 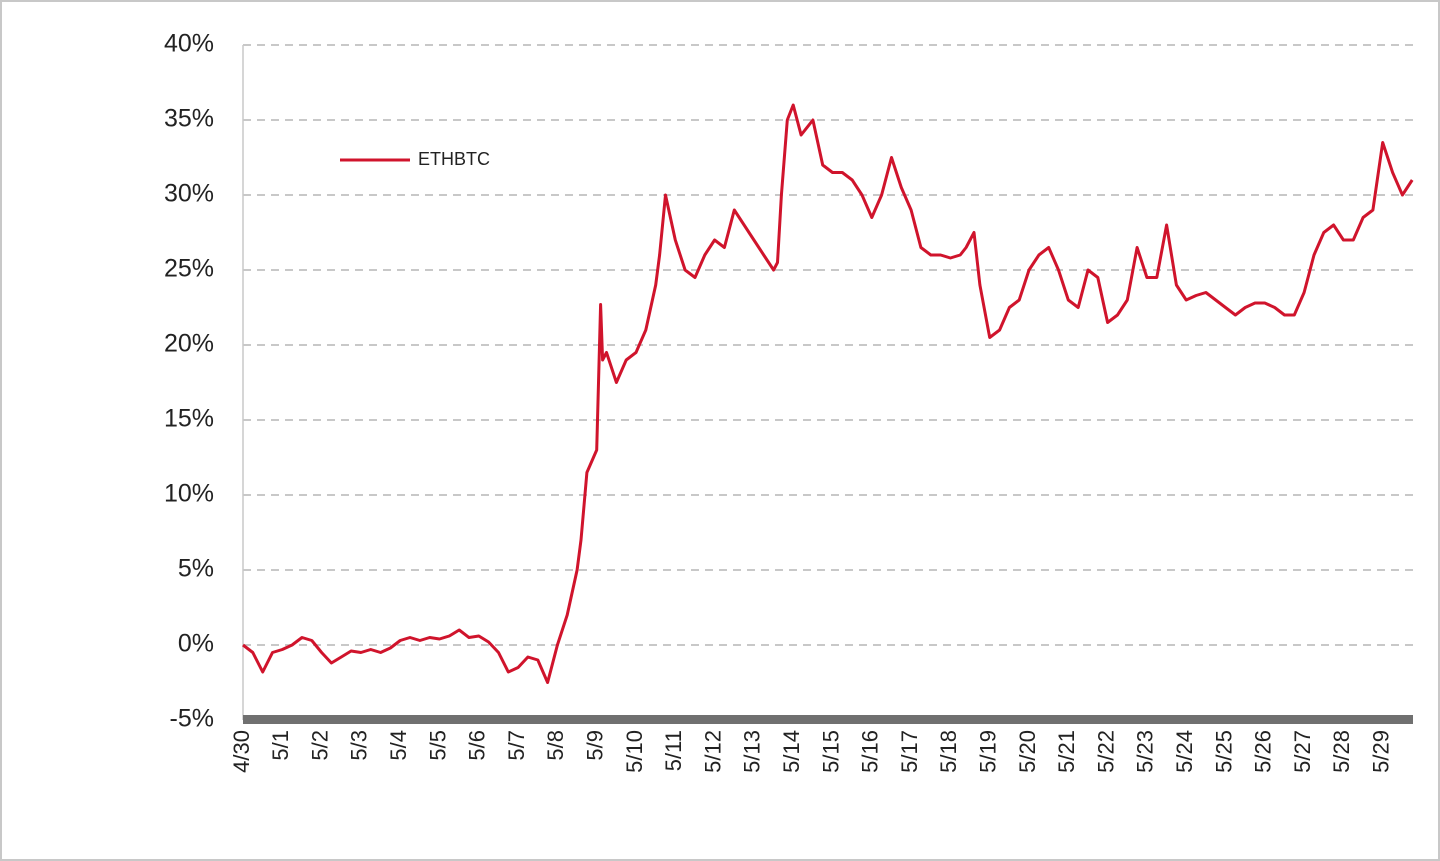 I want to click on legend-label: ETHBTC, so click(x=454, y=159).